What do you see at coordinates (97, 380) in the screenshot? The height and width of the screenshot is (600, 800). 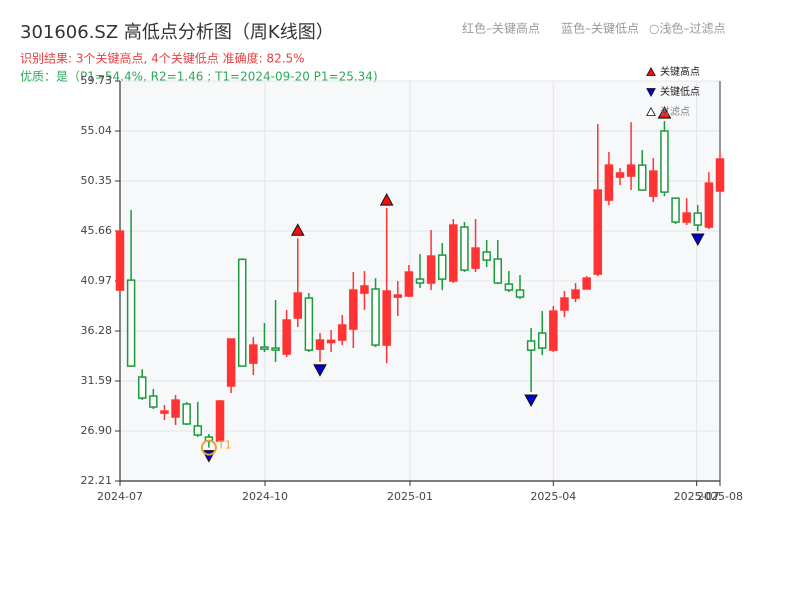 I see `y-tick-label: 31.59` at bounding box center [97, 380].